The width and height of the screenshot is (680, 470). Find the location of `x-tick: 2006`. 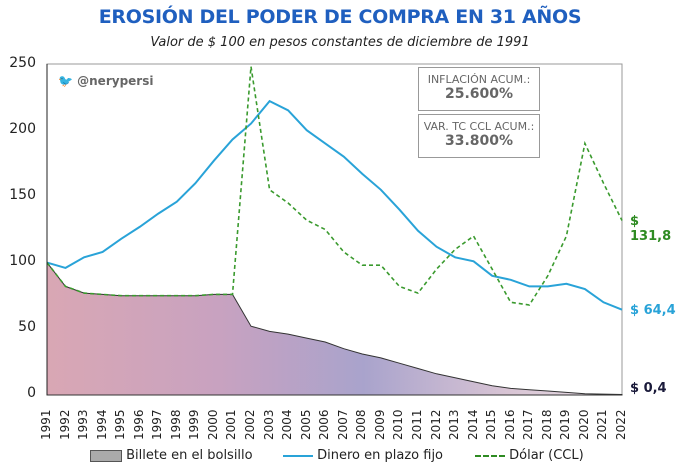

x-tick: 2006 is located at coordinates (324, 424).